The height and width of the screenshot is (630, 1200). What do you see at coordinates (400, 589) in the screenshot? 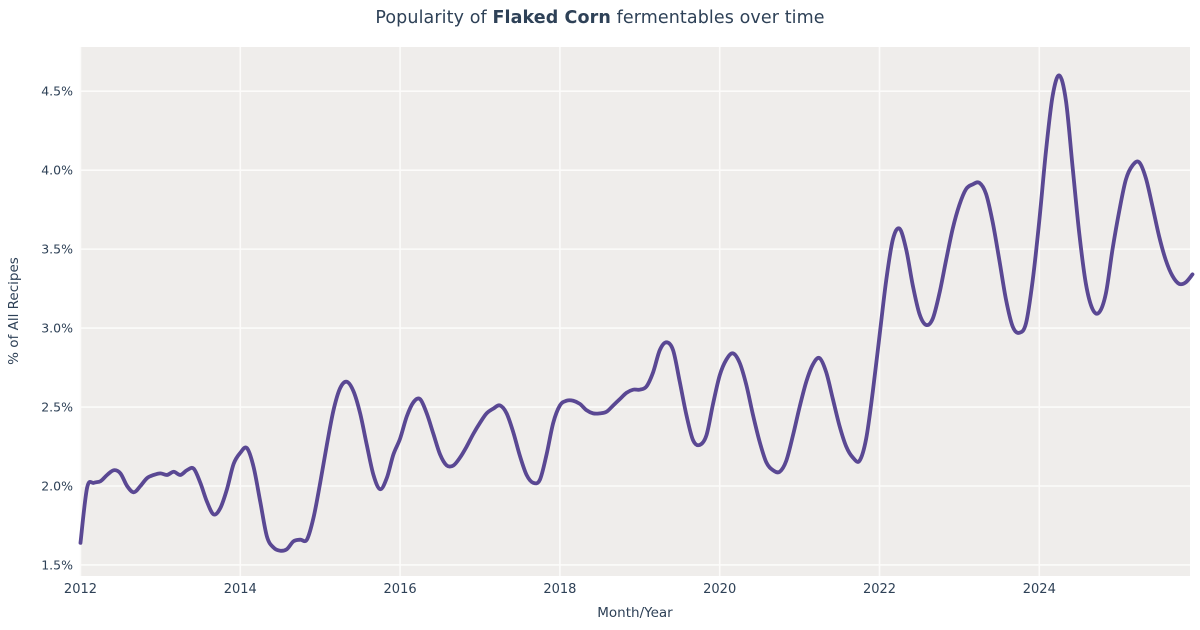
I see `x-tick-label: 2016` at bounding box center [400, 589].